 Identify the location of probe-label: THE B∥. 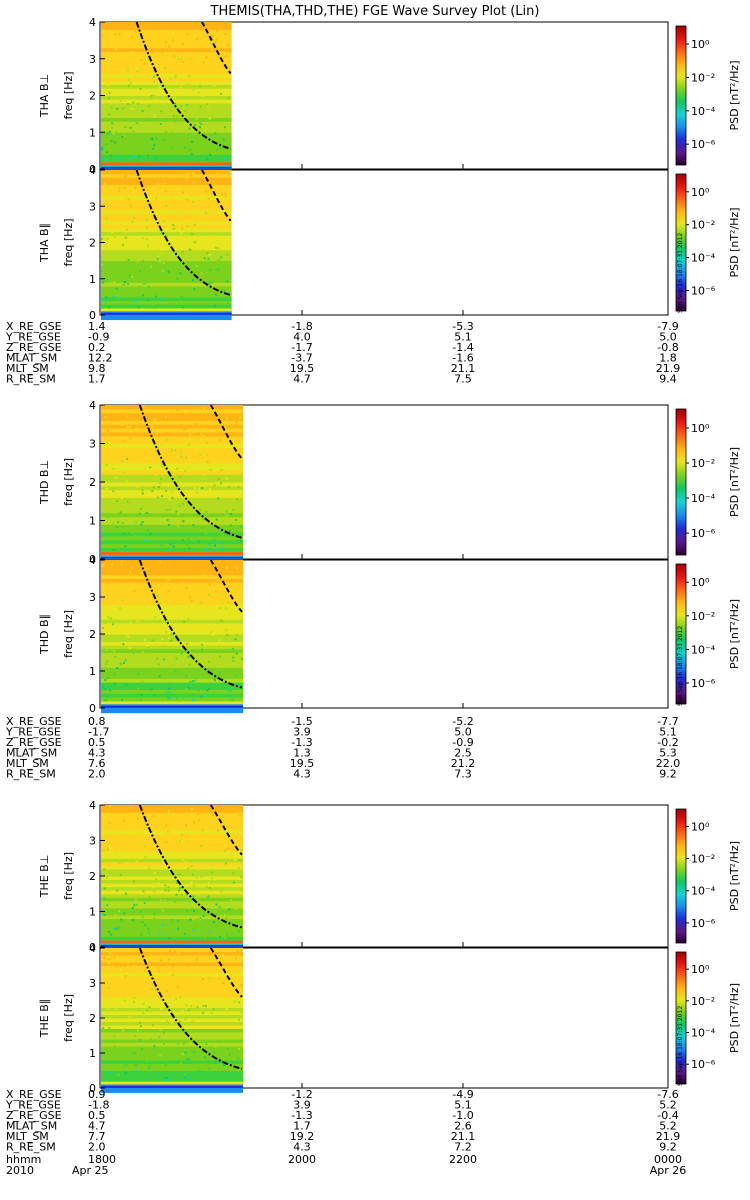
(44, 1018).